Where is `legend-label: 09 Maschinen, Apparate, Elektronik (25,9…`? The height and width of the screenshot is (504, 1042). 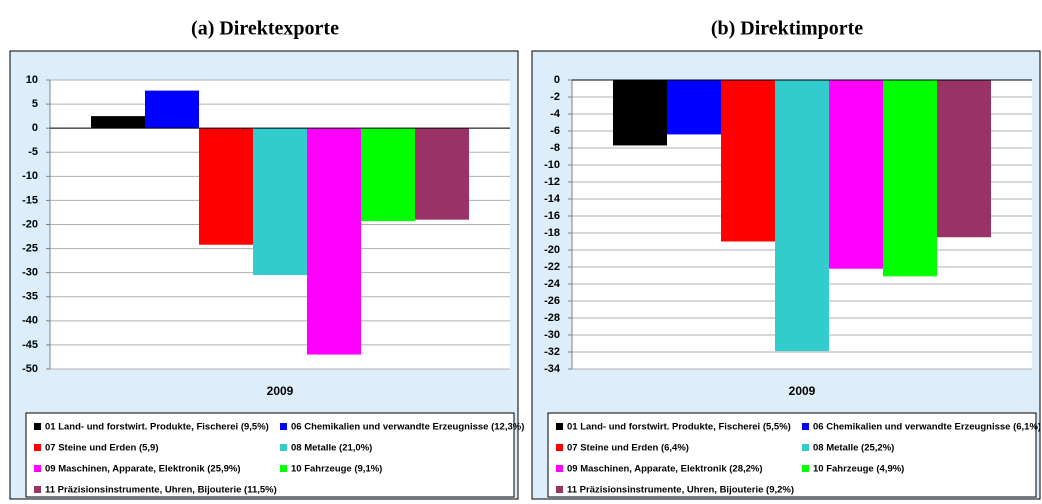 legend-label: 09 Maschinen, Apparate, Elektronik (25,9… is located at coordinates (143, 469).